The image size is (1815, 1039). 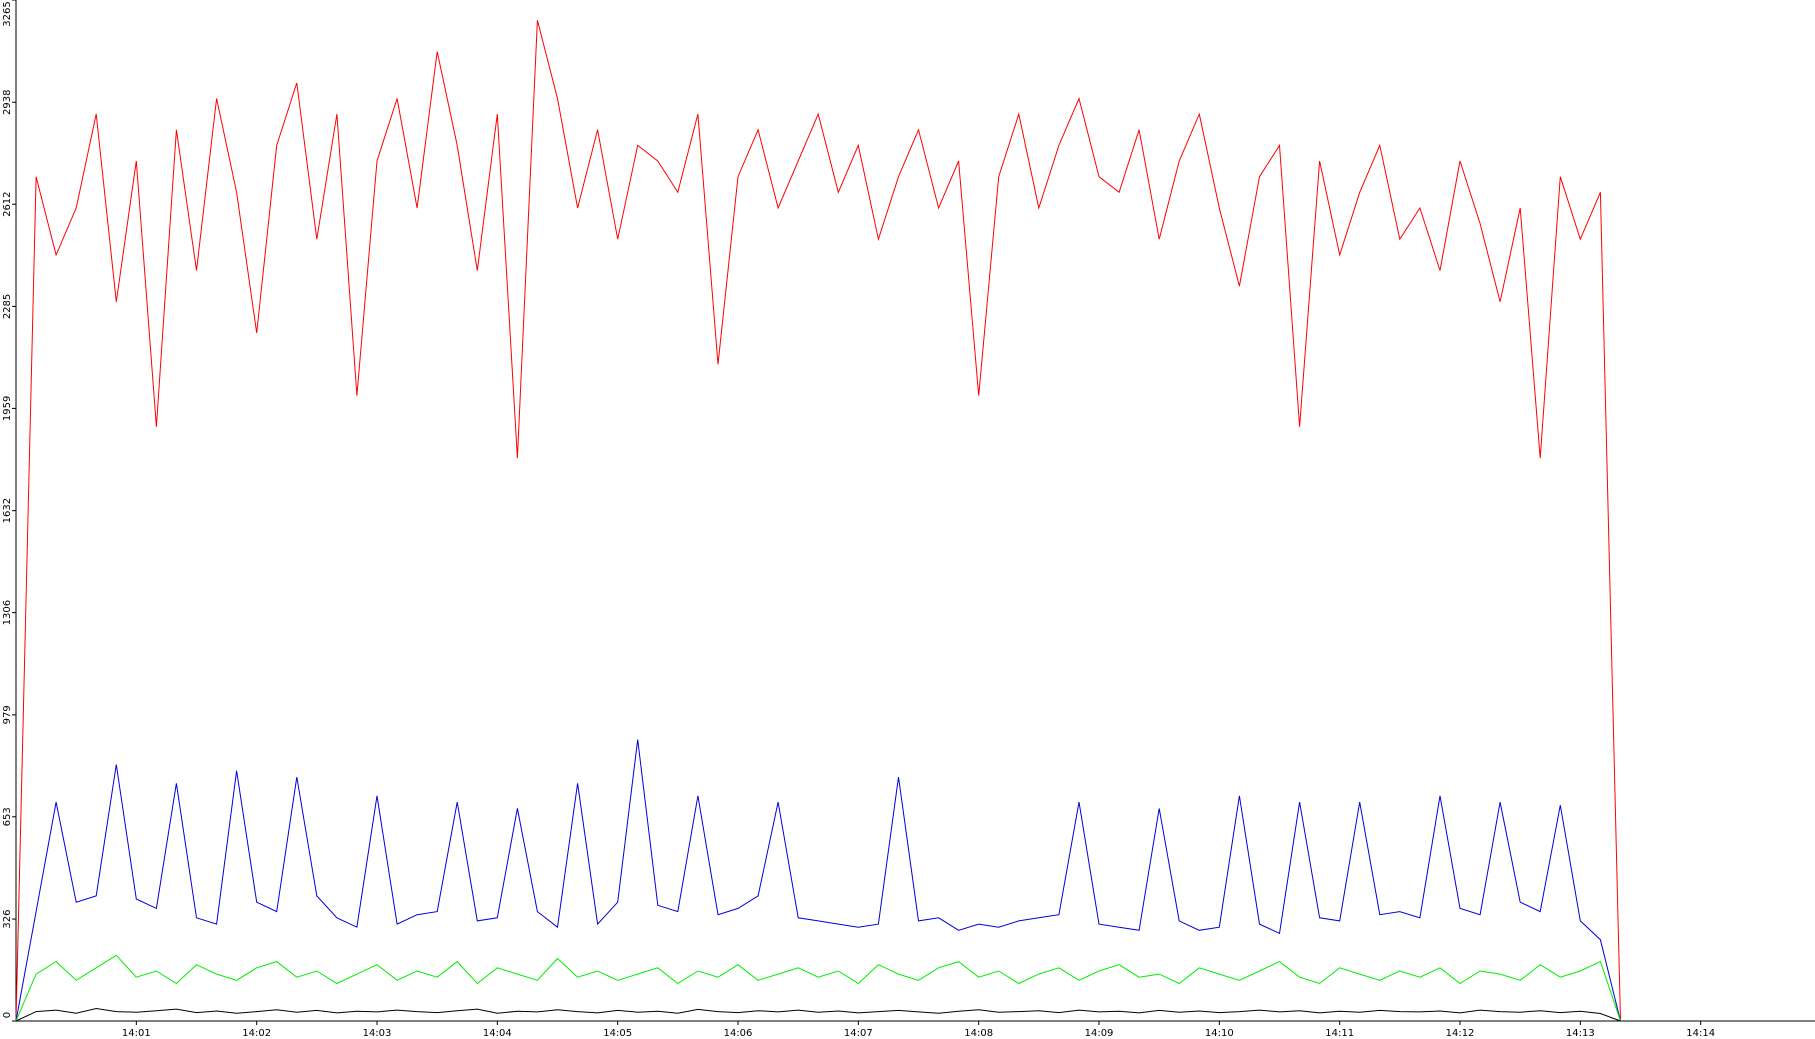 I want to click on x-tick-label: 14:04, so click(x=497, y=1033).